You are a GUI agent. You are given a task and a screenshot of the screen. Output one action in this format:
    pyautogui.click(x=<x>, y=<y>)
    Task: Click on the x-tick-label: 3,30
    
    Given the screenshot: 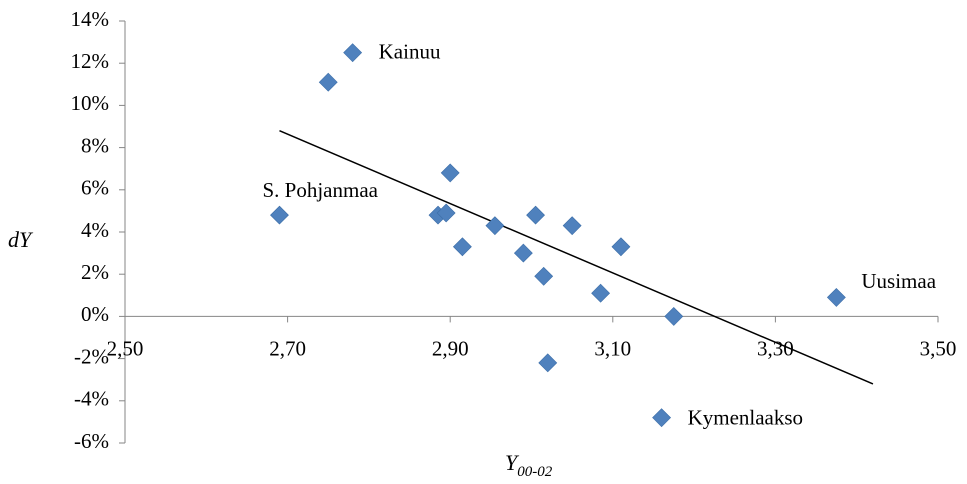 What is the action you would take?
    pyautogui.click(x=775, y=348)
    